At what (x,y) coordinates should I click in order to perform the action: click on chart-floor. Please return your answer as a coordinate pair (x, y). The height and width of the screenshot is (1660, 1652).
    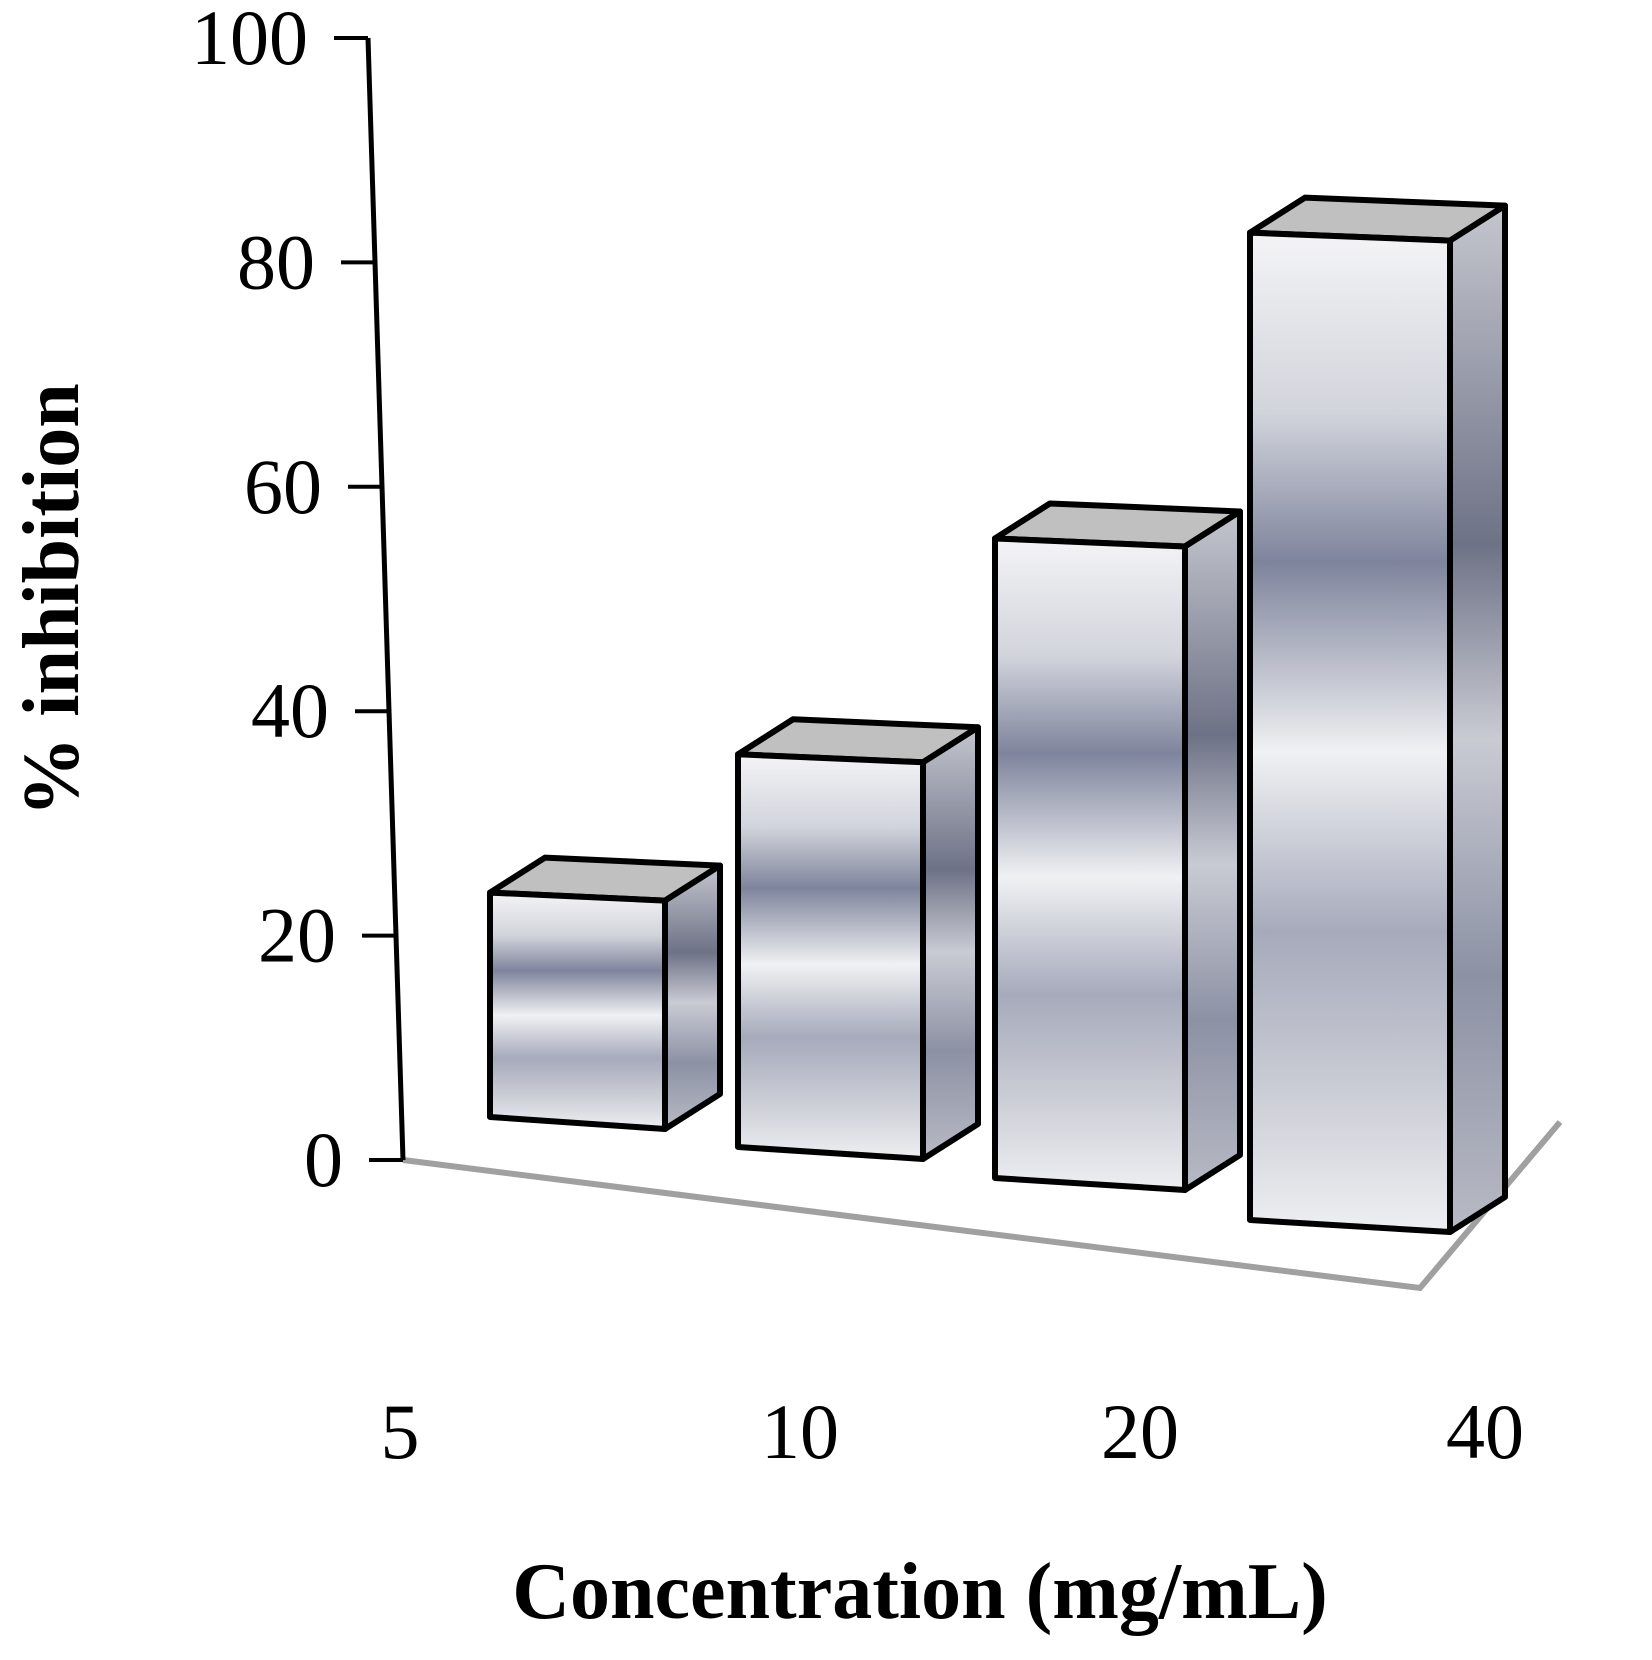
    Looking at the image, I should click on (982, 1206).